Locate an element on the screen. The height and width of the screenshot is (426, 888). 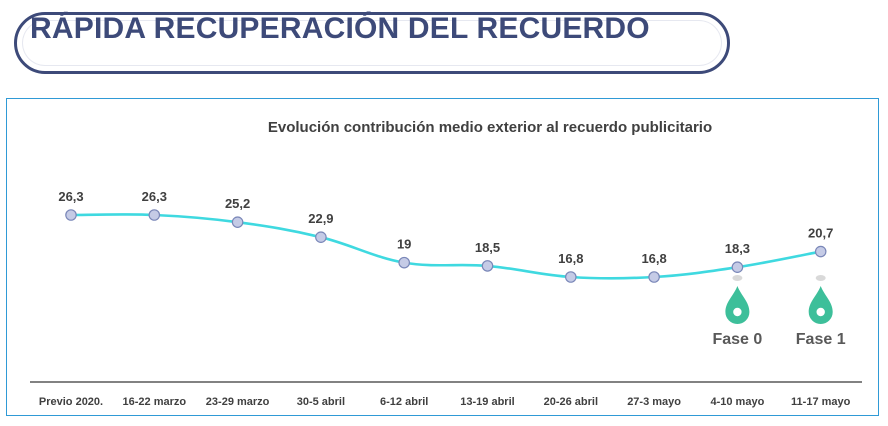
series-layer is located at coordinates (446, 246).